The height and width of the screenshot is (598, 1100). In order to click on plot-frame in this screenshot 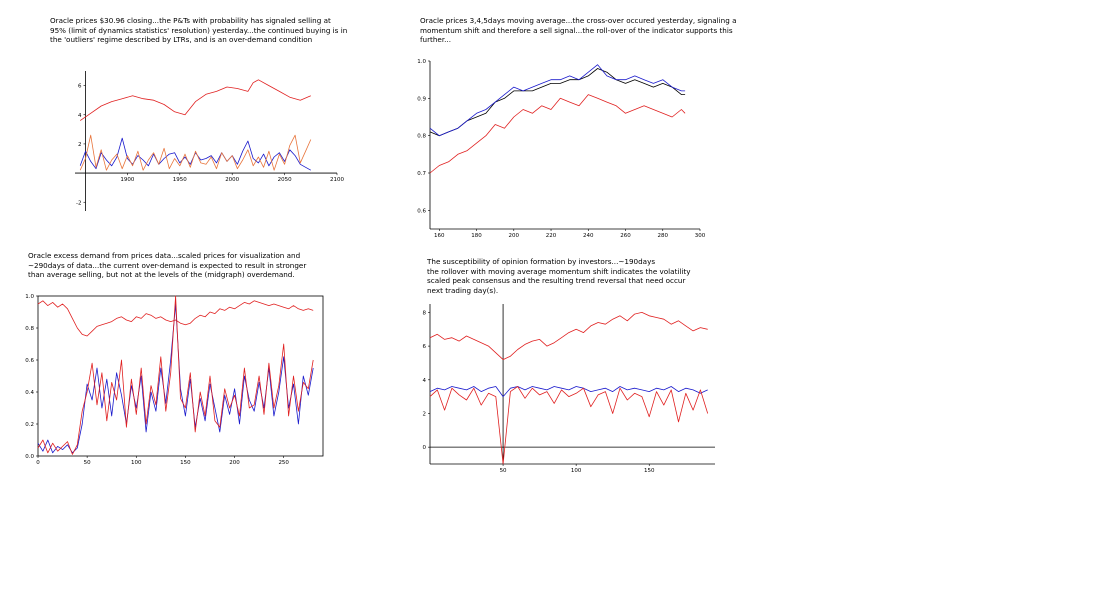, I will do `click(180, 376)`.